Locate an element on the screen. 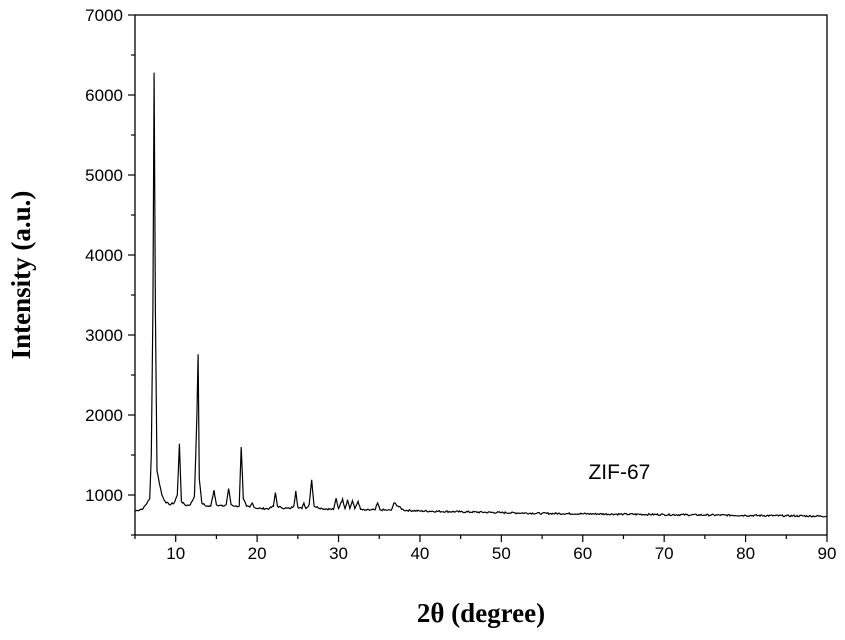 The height and width of the screenshot is (640, 845). x-tick-label: 20 is located at coordinates (257, 553).